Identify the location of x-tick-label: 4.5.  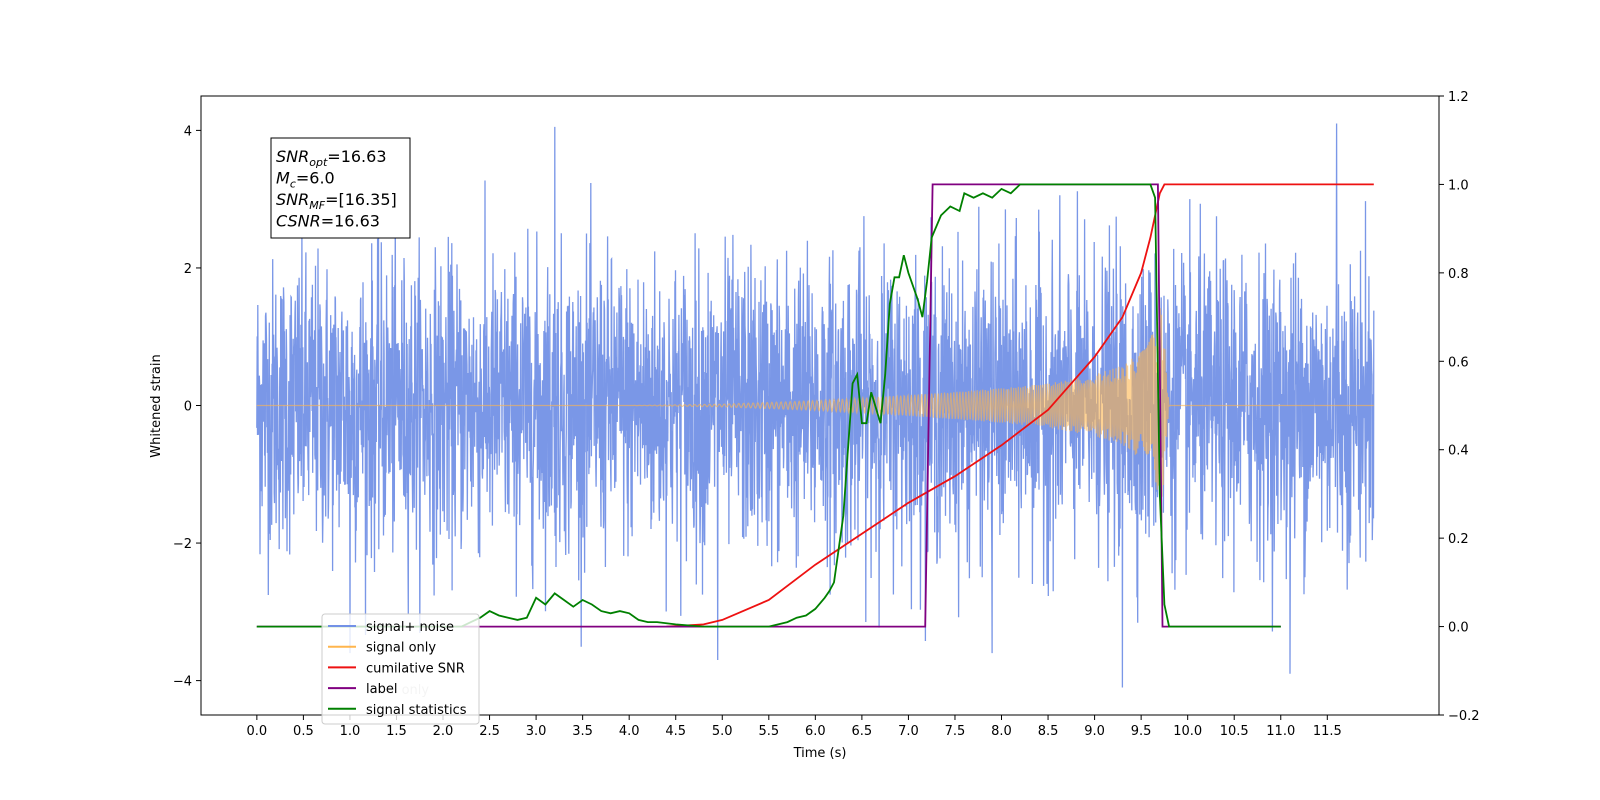
(675, 731).